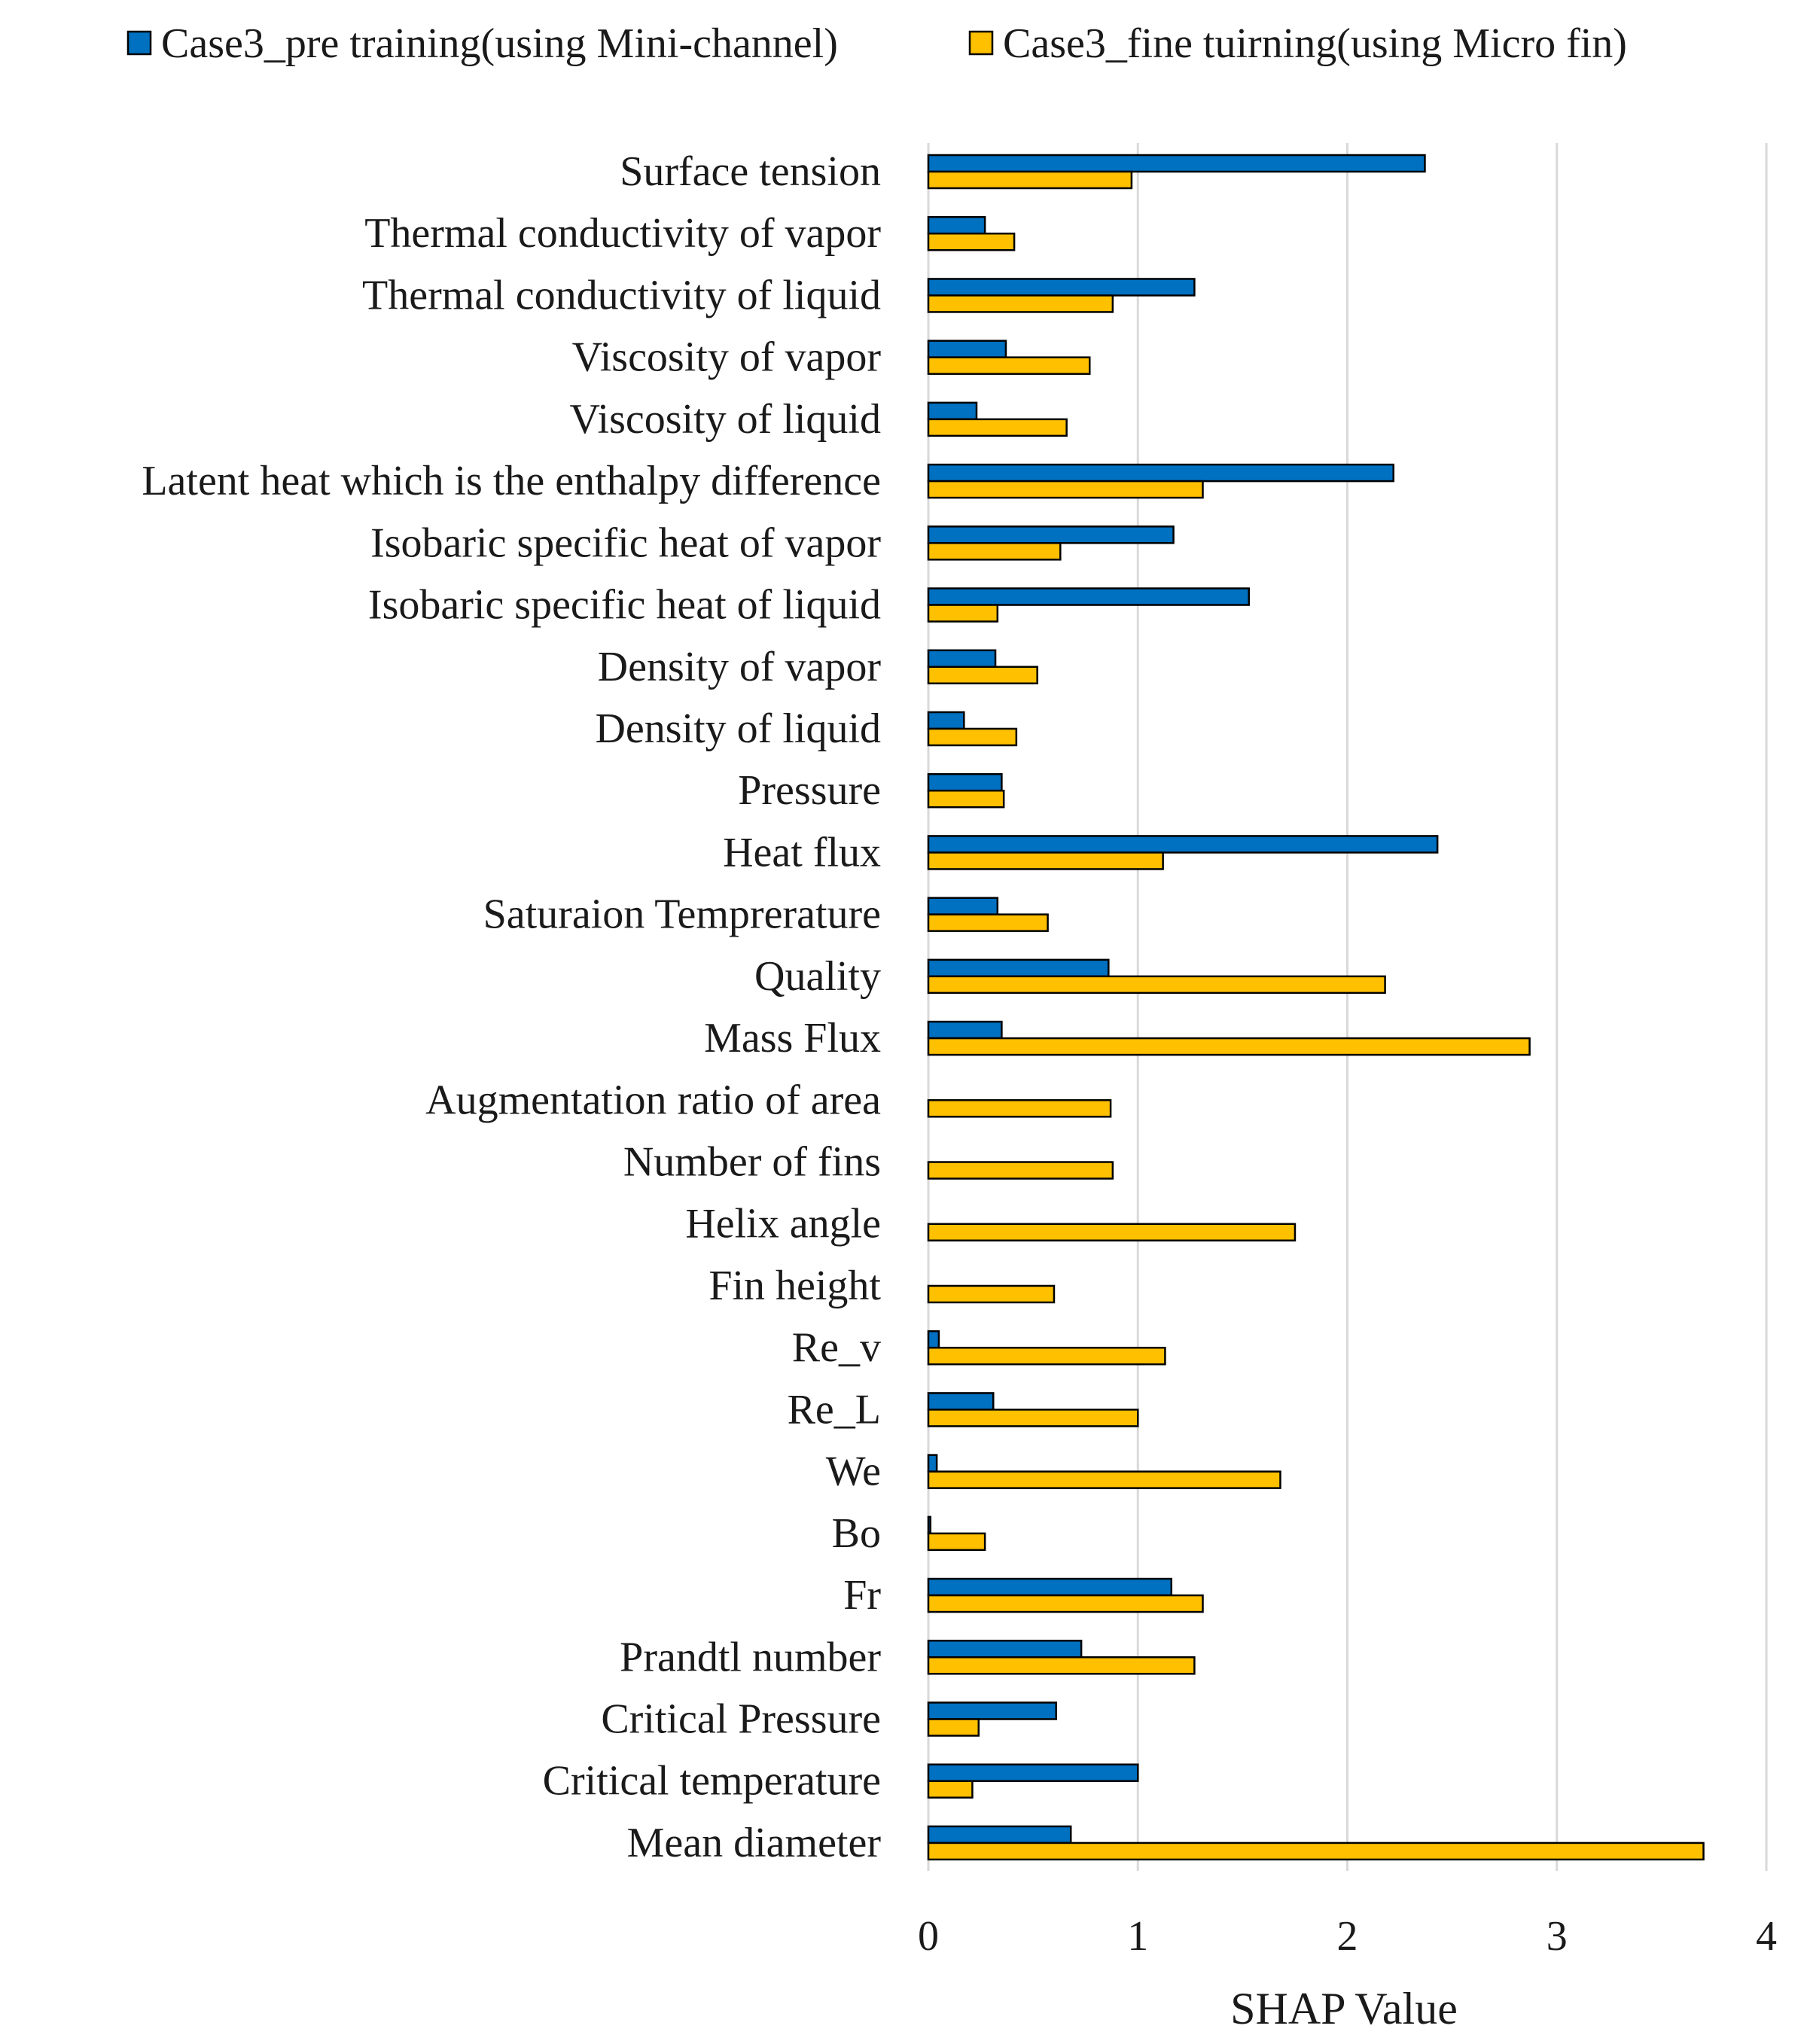 This screenshot has width=1804, height=2044. I want to click on bar-pre-training-bo, so click(929, 1525).